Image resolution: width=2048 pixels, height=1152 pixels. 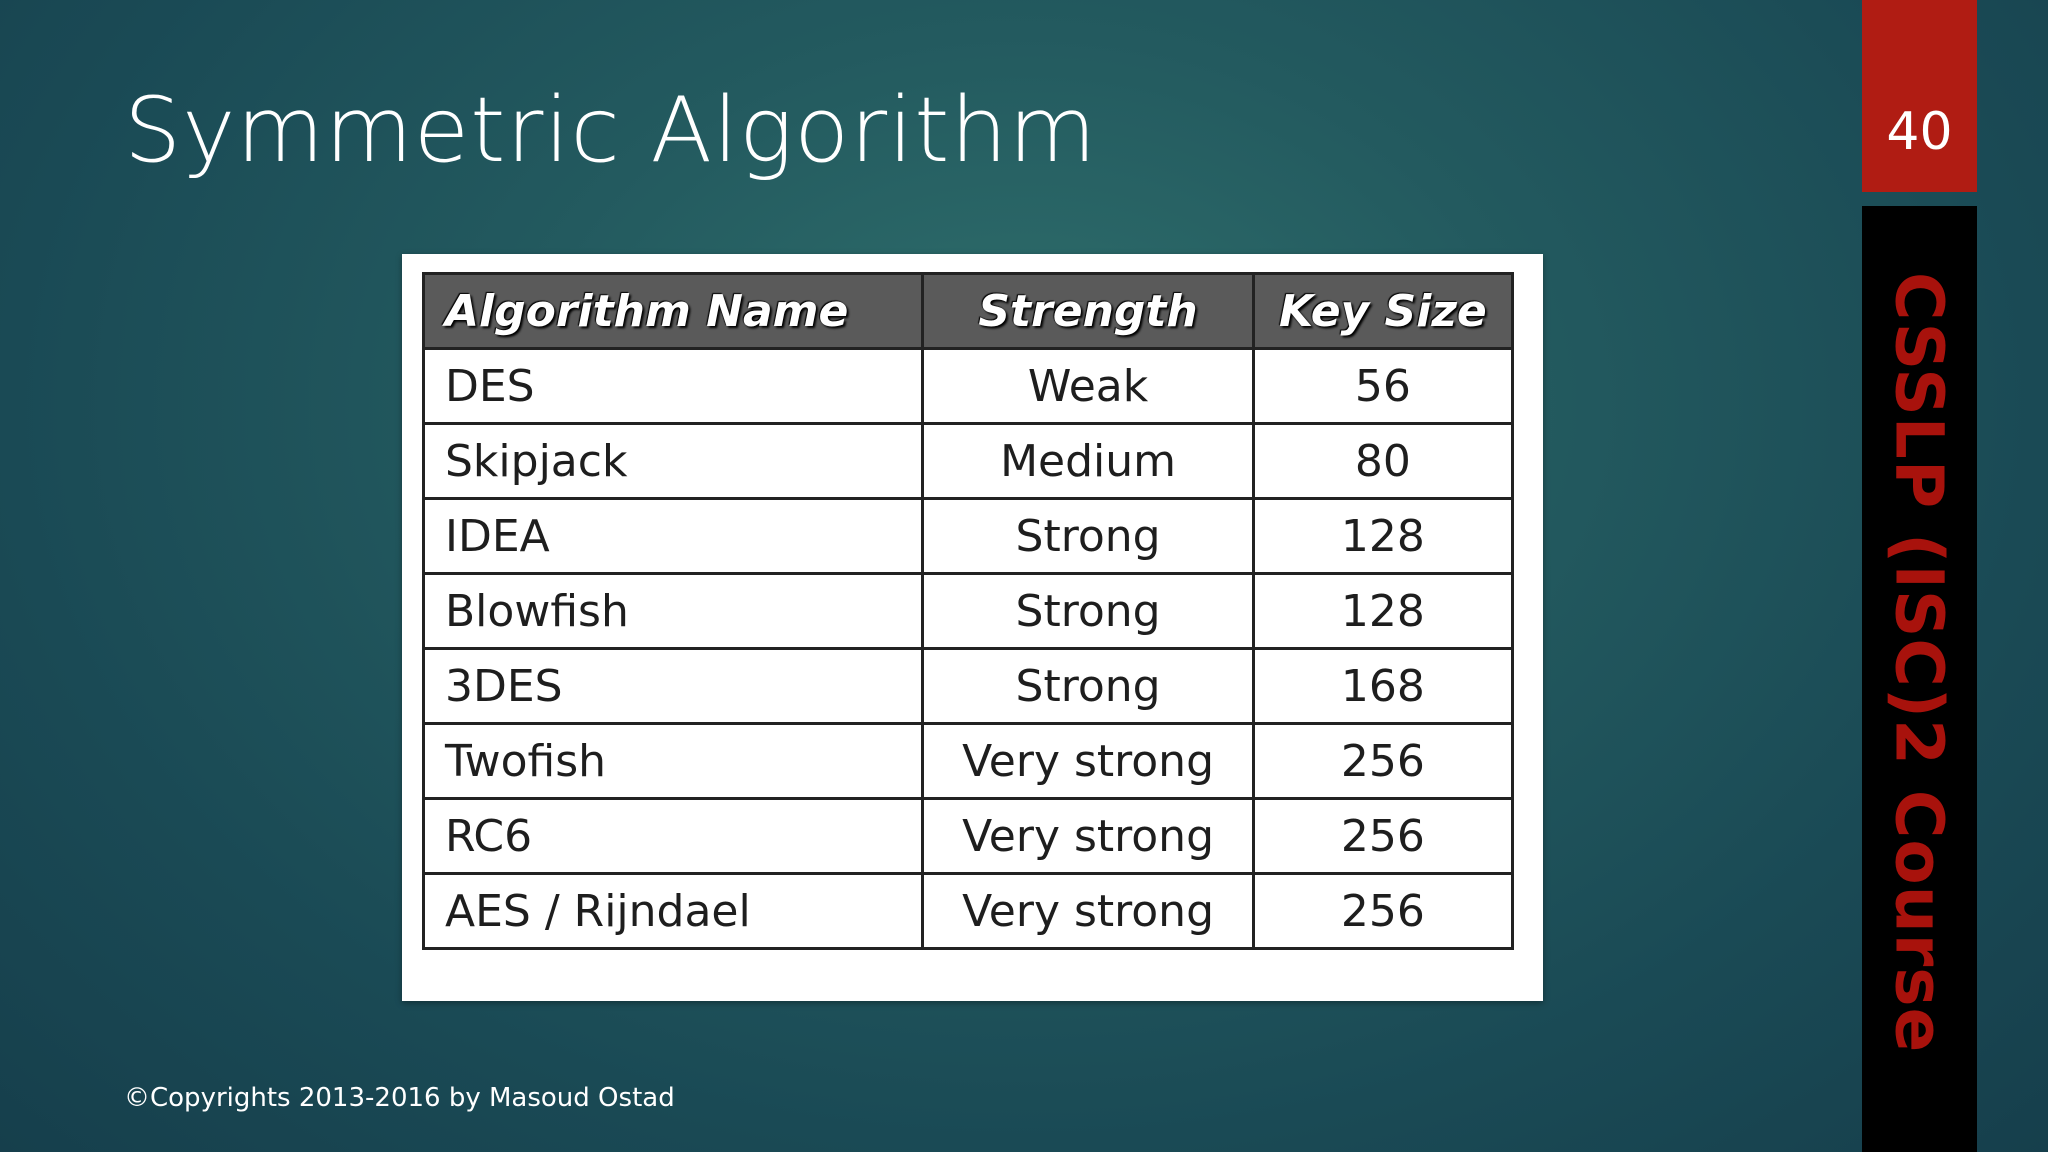 I want to click on algorithm-name-cell: AES / Rijndael, so click(x=673, y=911).